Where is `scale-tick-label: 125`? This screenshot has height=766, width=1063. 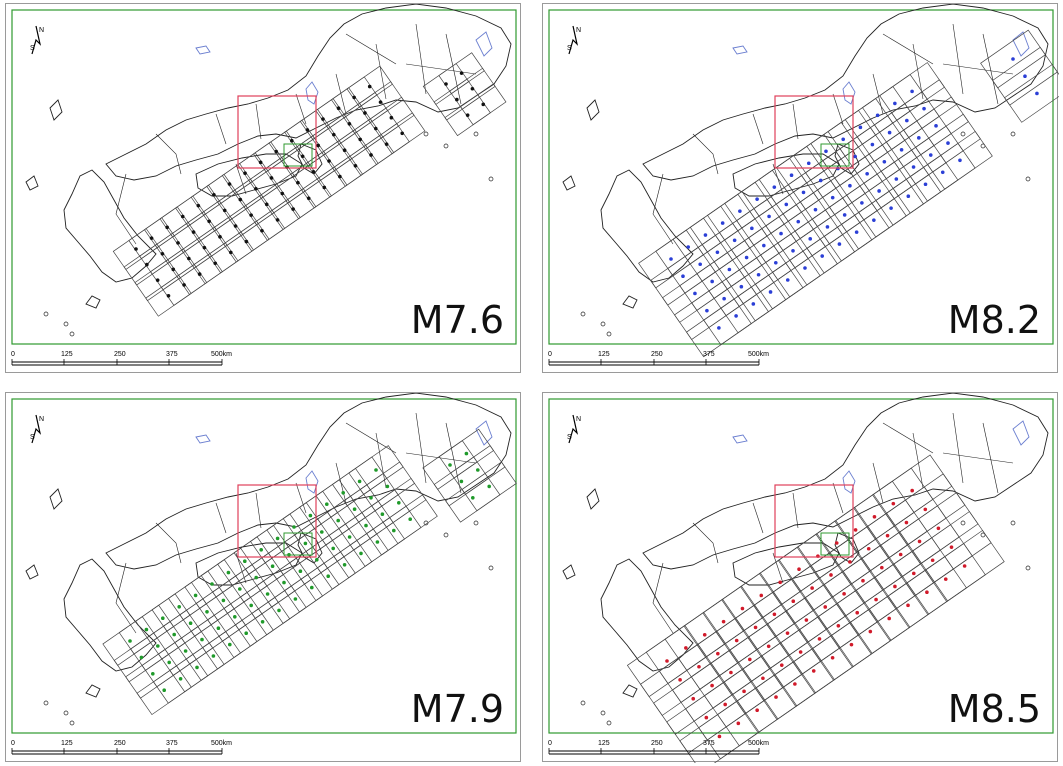 scale-tick-label: 125 is located at coordinates (67, 354).